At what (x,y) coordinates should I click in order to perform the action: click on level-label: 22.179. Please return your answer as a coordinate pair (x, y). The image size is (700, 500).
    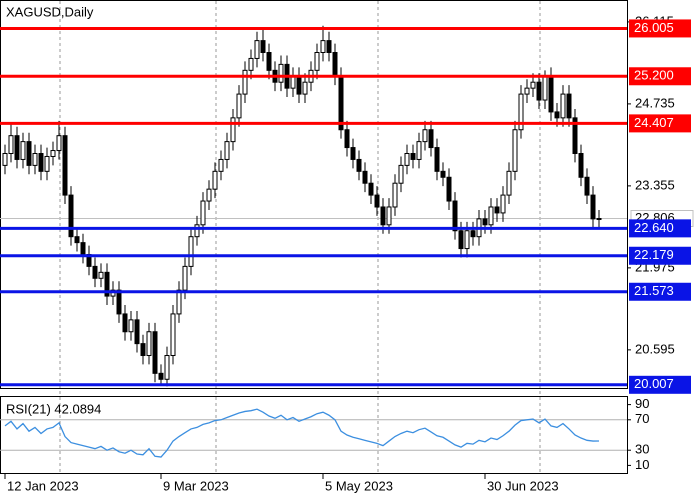
    Looking at the image, I should click on (654, 254).